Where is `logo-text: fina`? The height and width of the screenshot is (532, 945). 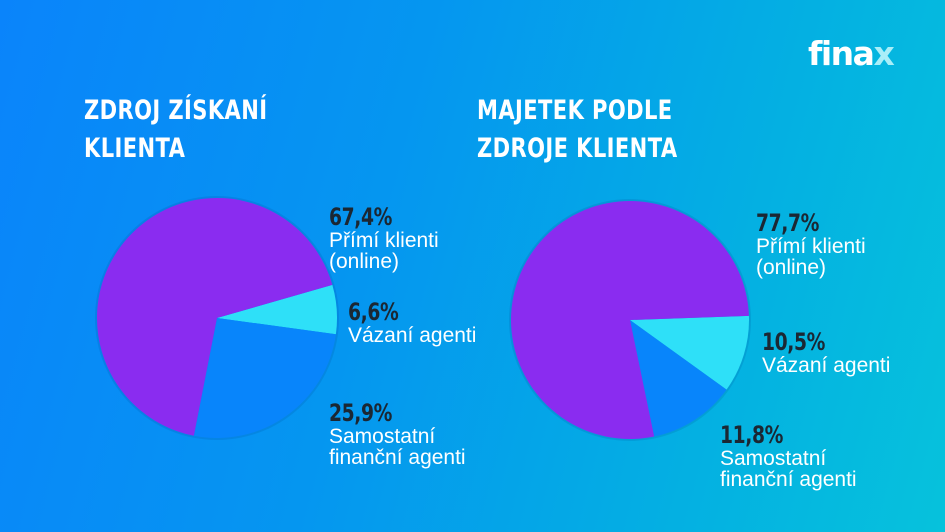 logo-text: fina is located at coordinates (841, 53).